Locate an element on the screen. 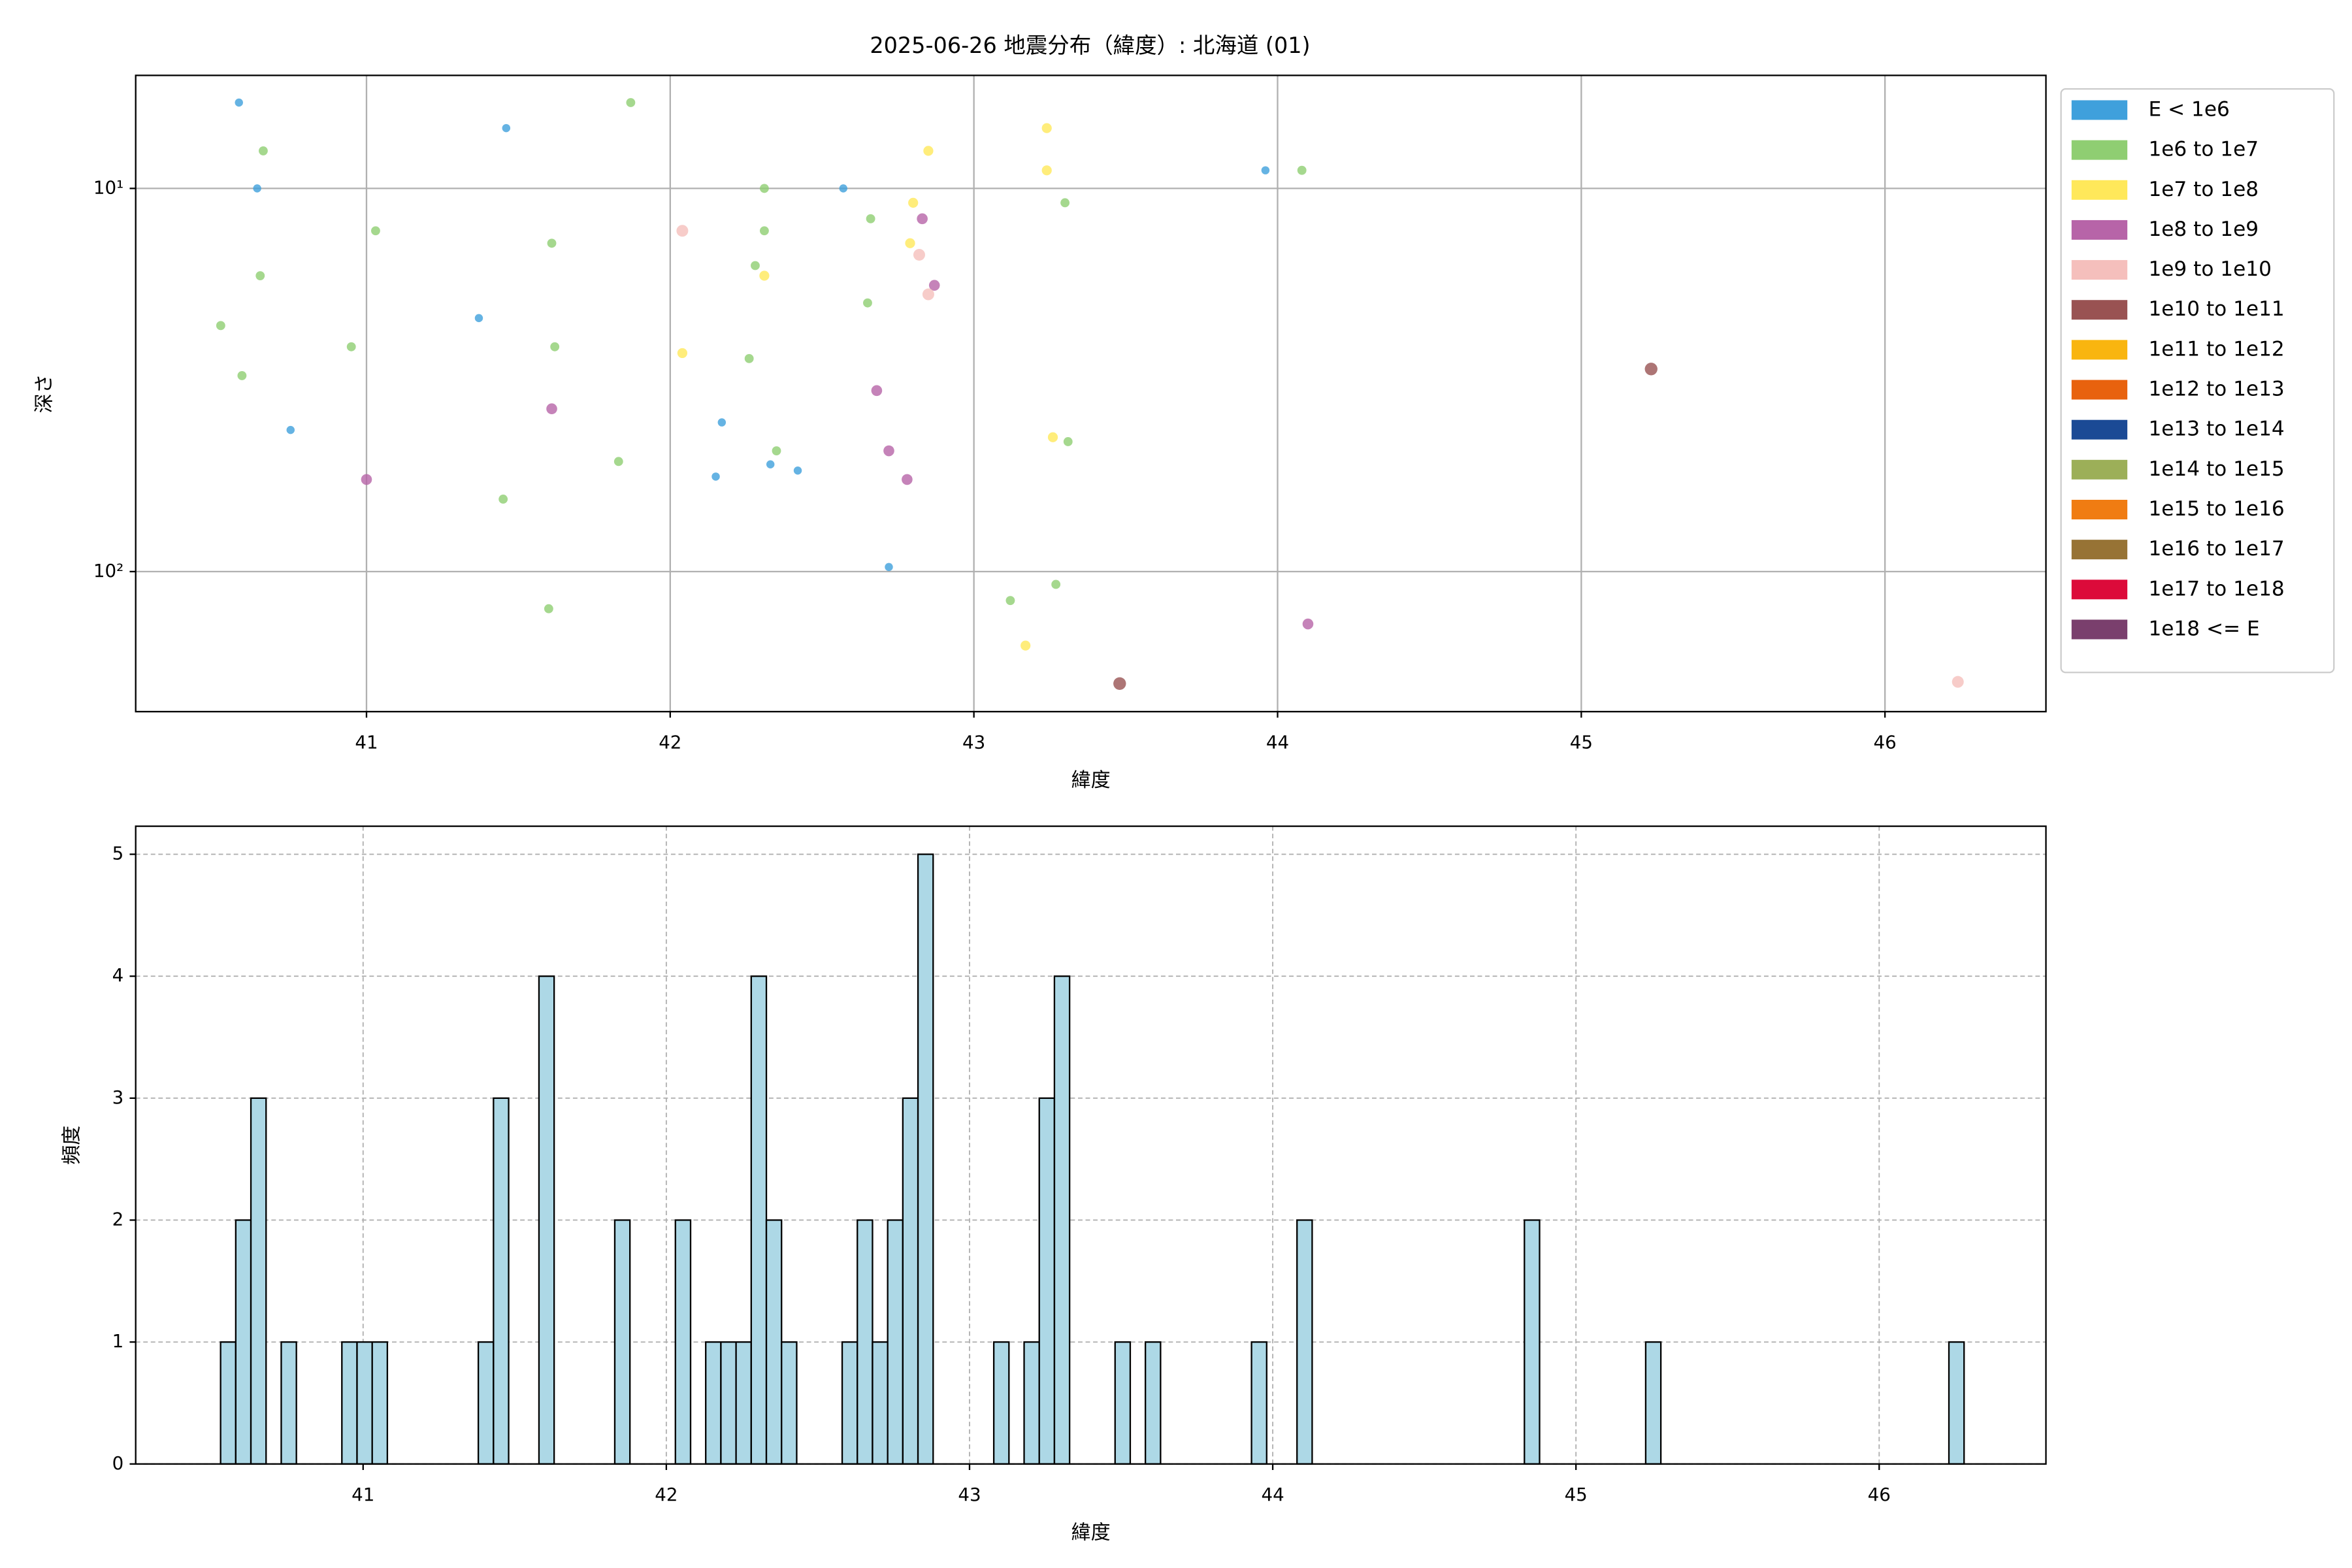 This screenshot has height=1568, width=2352. x-tick-label: 46 is located at coordinates (1879, 1494).